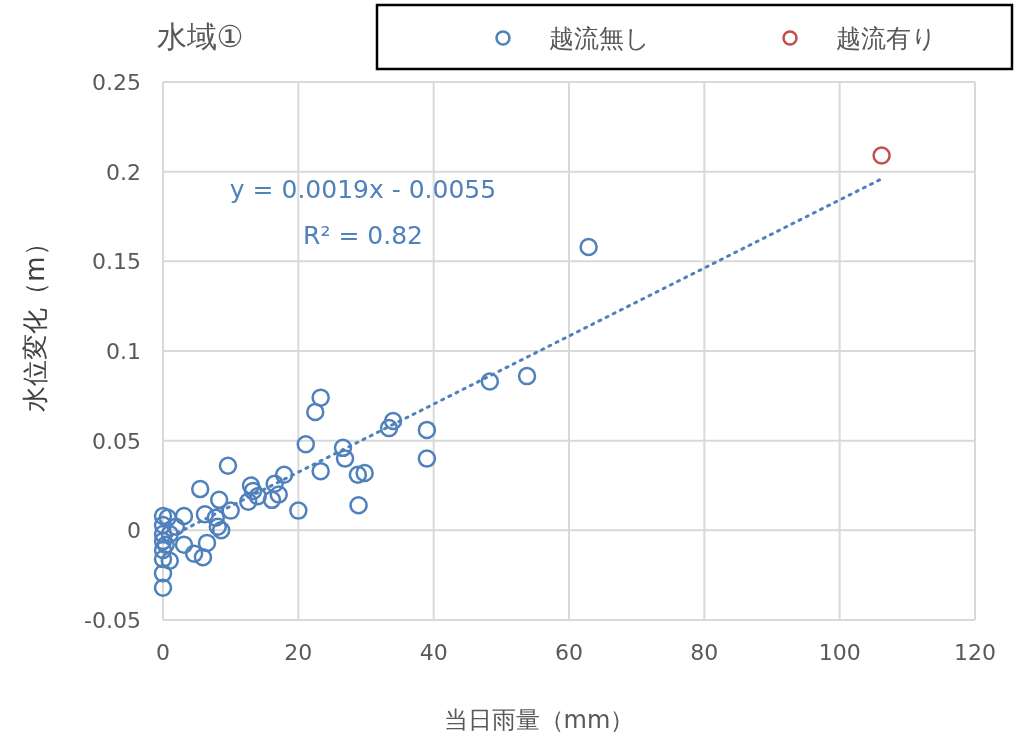  I want to click on legend-label: 越流有り, so click(886, 38).